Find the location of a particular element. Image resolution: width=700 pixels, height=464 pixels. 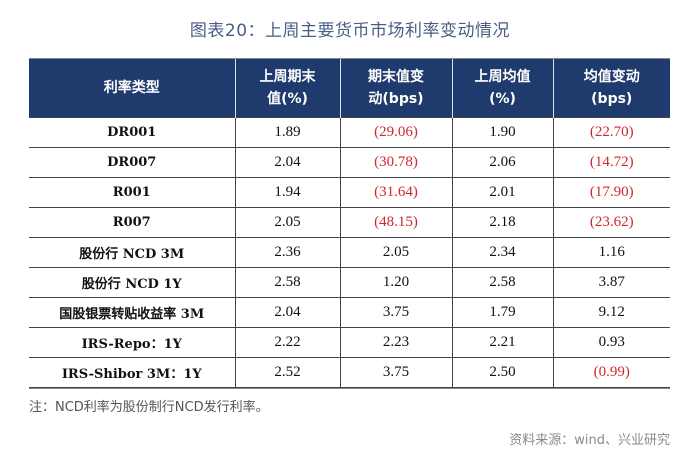

table-row: 股份行 NCD 1Y 2.58 1.20 2.58 3.87 is located at coordinates (349, 282).